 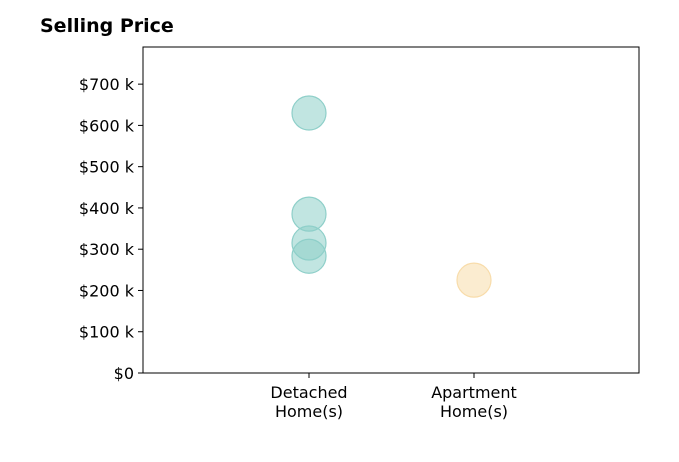 What do you see at coordinates (107, 167) in the screenshot?
I see `y-tick-label: $500 k` at bounding box center [107, 167].